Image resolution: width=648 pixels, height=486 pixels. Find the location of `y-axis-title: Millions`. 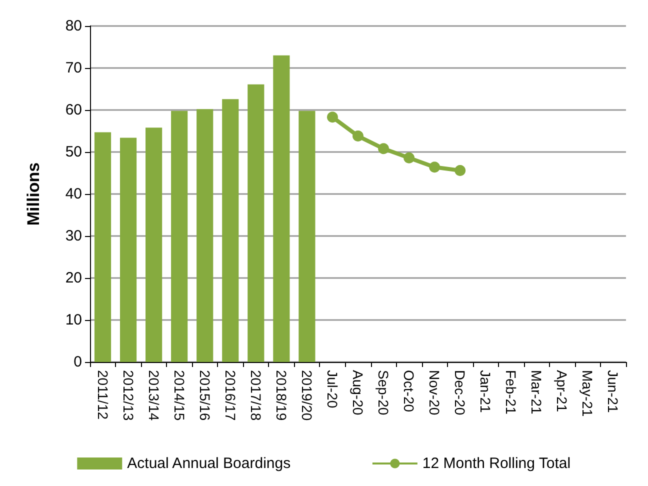

y-axis-title: Millions is located at coordinates (33, 194).